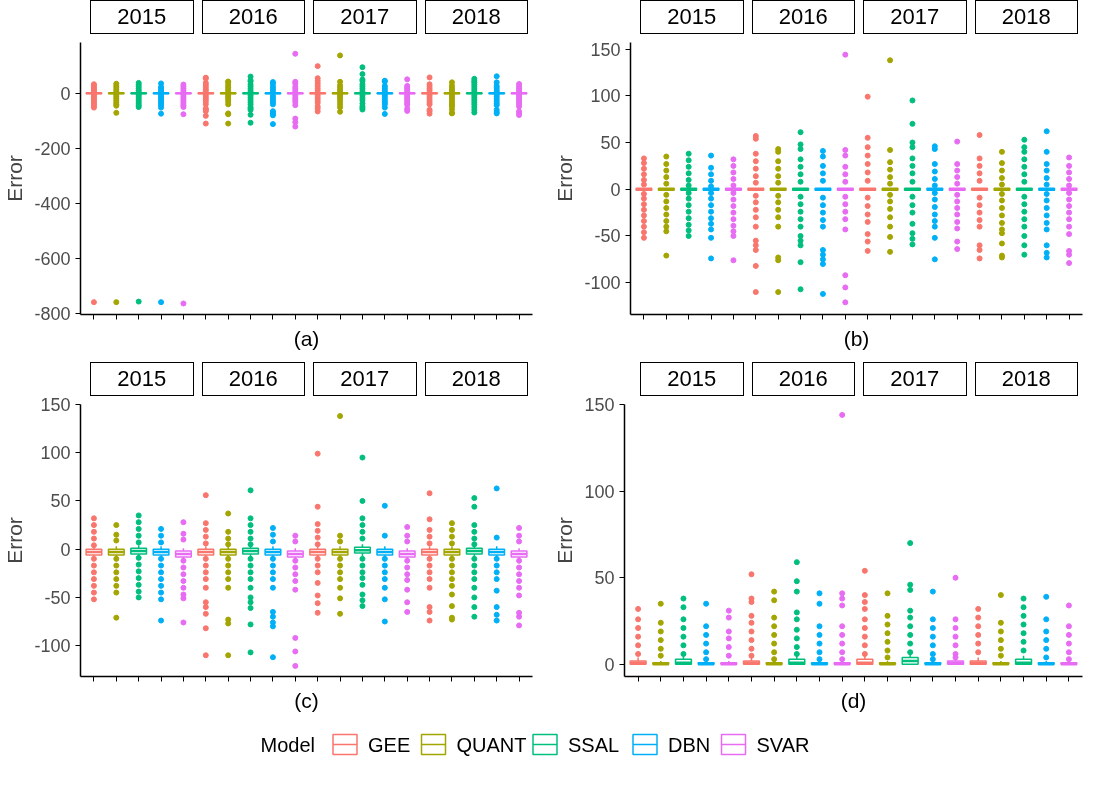  I want to click on text: (d), so click(853, 700).